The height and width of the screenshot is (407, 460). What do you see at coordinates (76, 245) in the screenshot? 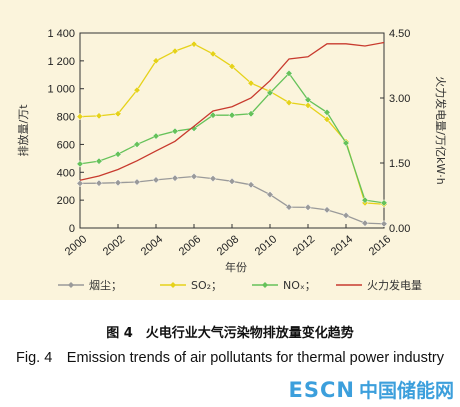
I see `x-tick-label: 2000` at bounding box center [76, 245].